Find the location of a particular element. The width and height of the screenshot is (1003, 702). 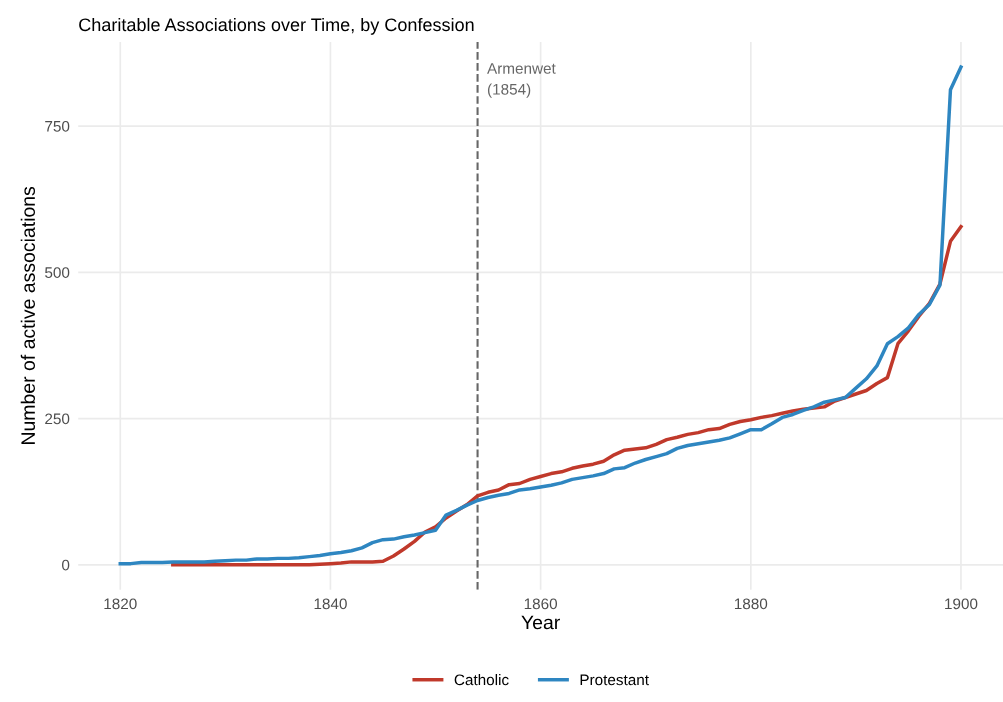

ref-line-label: Armenwet (1854) is located at coordinates (521, 80).